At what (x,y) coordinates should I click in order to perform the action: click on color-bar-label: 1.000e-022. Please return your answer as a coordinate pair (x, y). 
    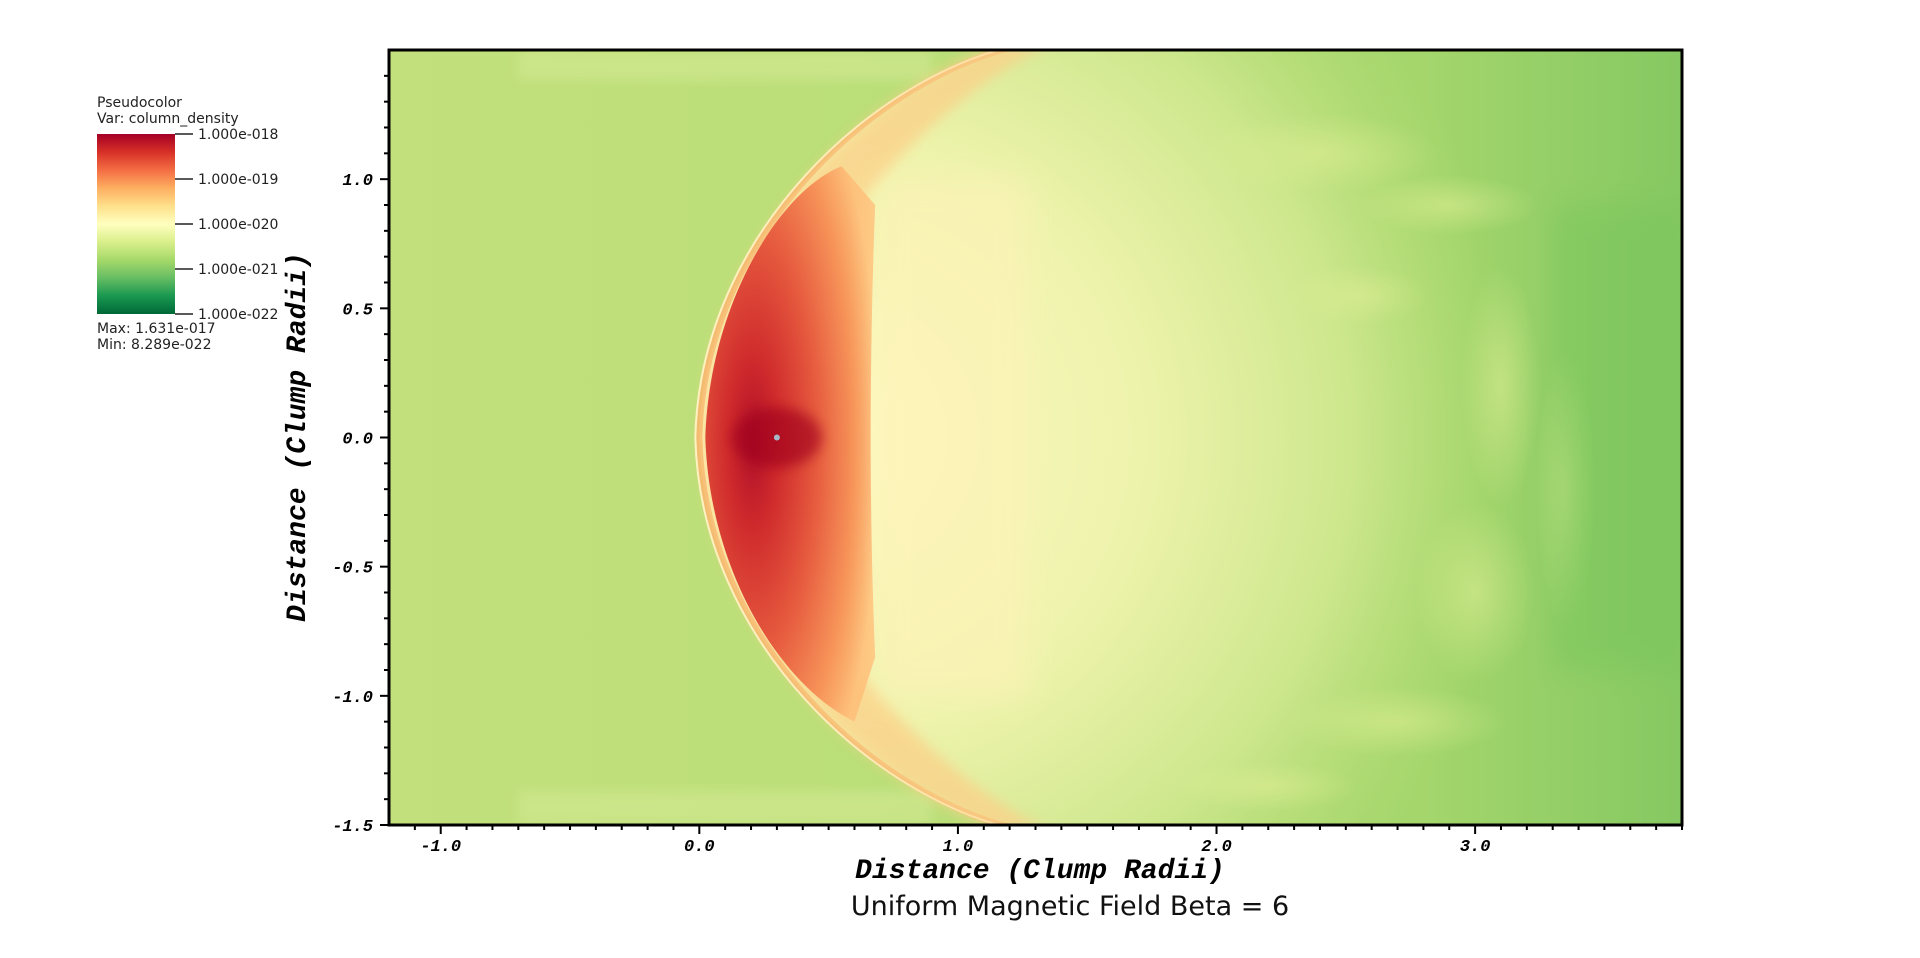
    Looking at the image, I should click on (238, 315).